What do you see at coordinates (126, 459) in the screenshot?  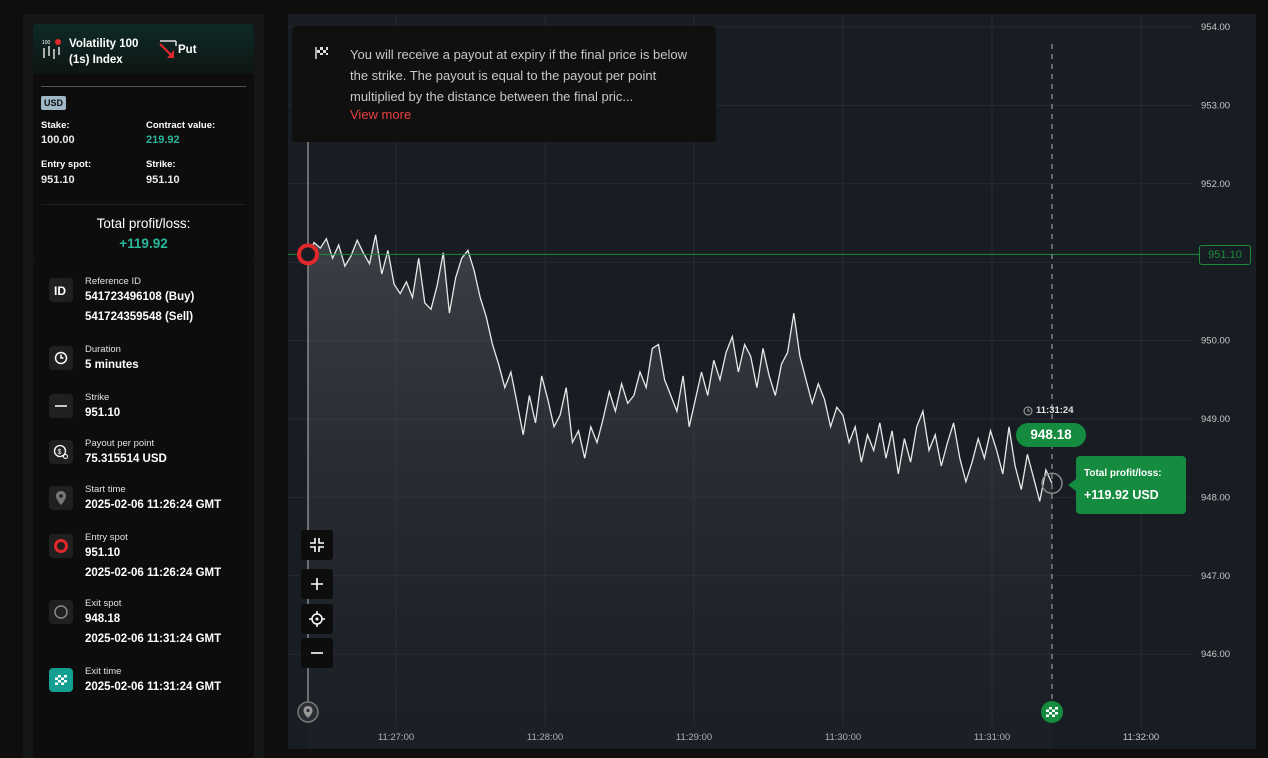 I see `detail-value: 75.315514 USD` at bounding box center [126, 459].